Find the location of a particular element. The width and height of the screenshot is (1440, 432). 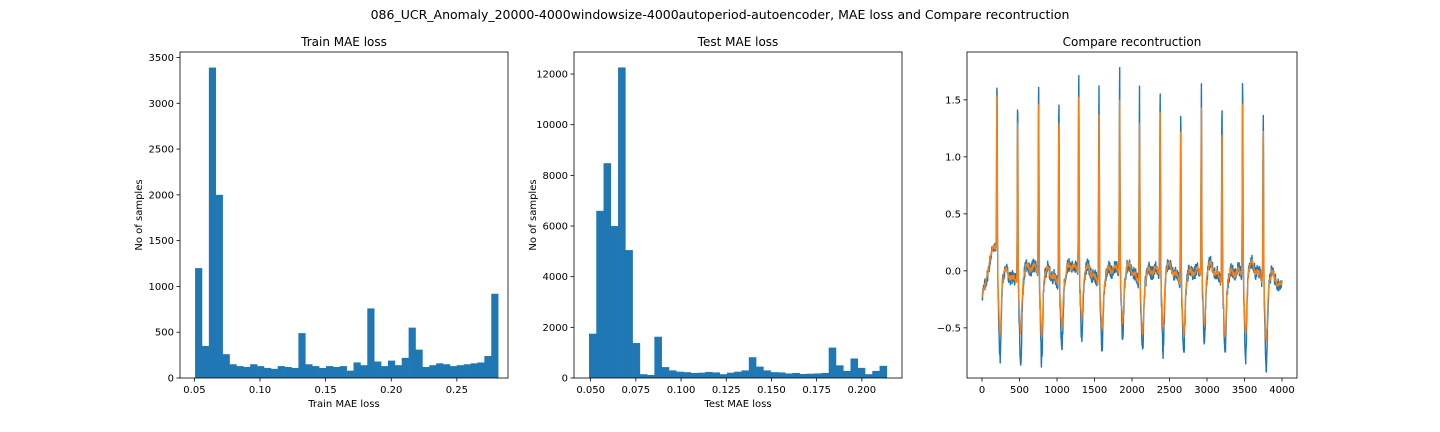

y-tick-label: 6000 is located at coordinates (555, 227).